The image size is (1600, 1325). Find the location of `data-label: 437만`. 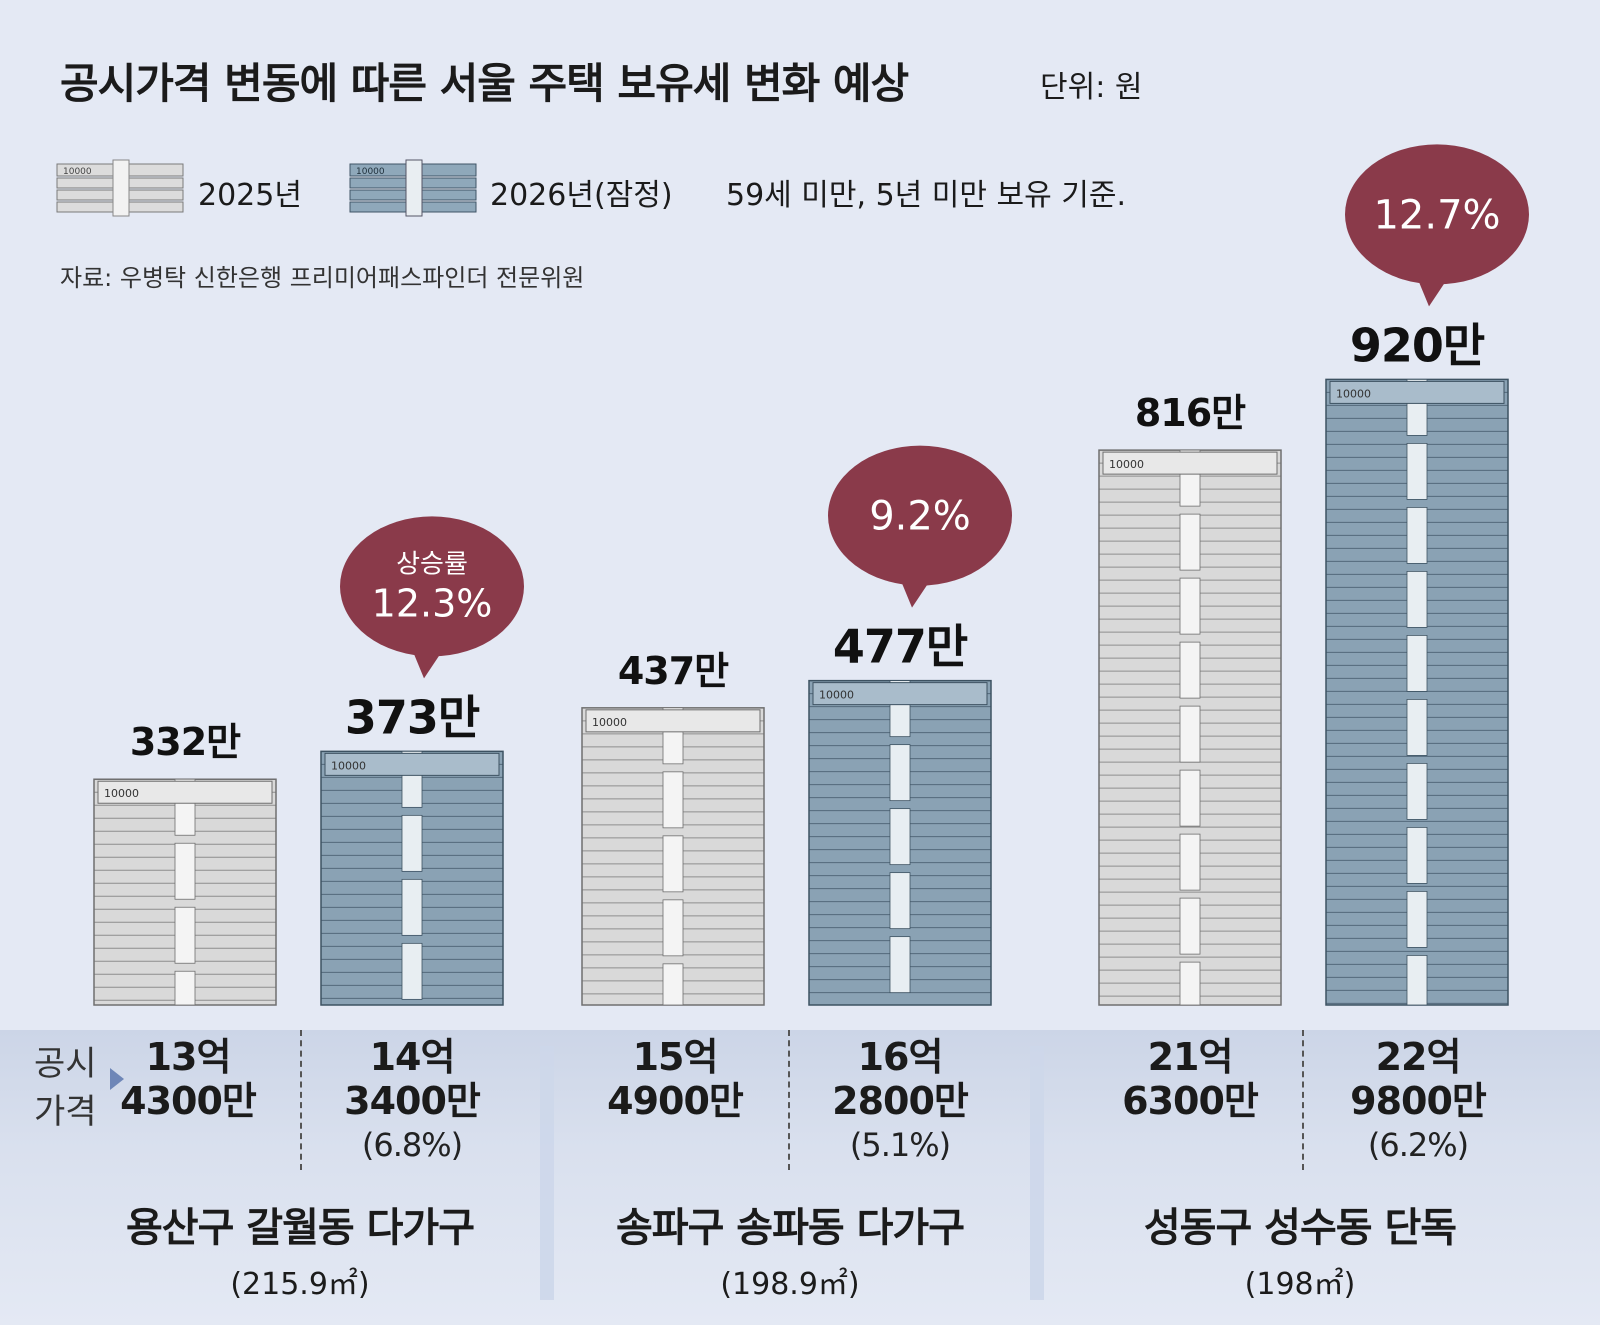

data-label: 437만 is located at coordinates (673, 671).